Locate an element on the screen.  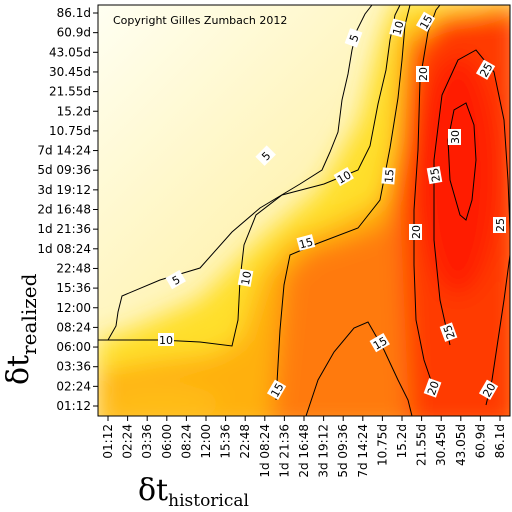
x-tick-label: 10.75d is located at coordinates (382, 445).